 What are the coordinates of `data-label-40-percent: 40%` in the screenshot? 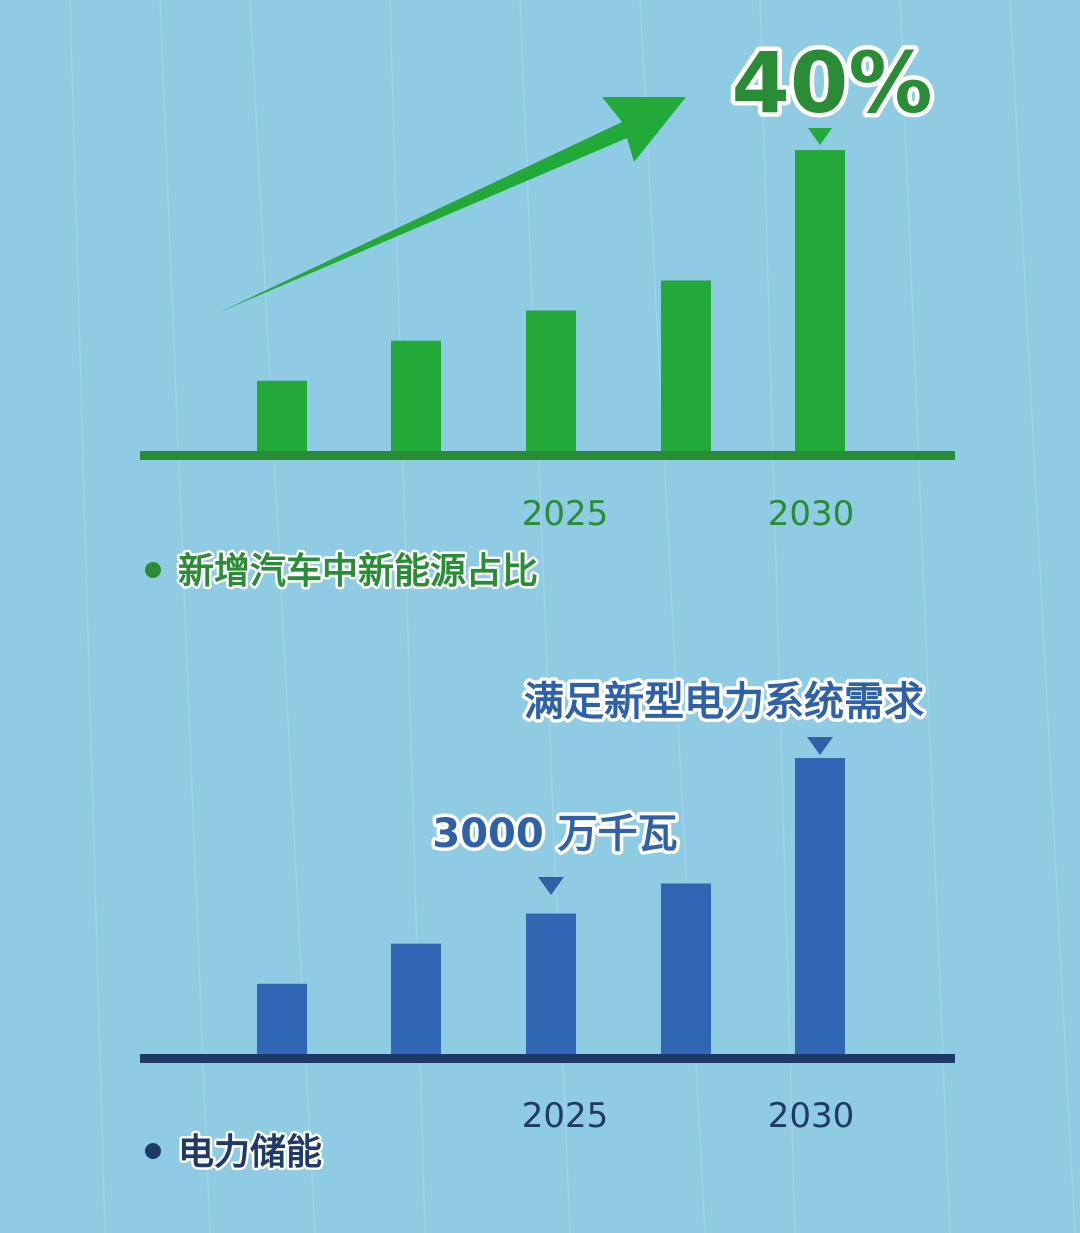 It's located at (831, 83).